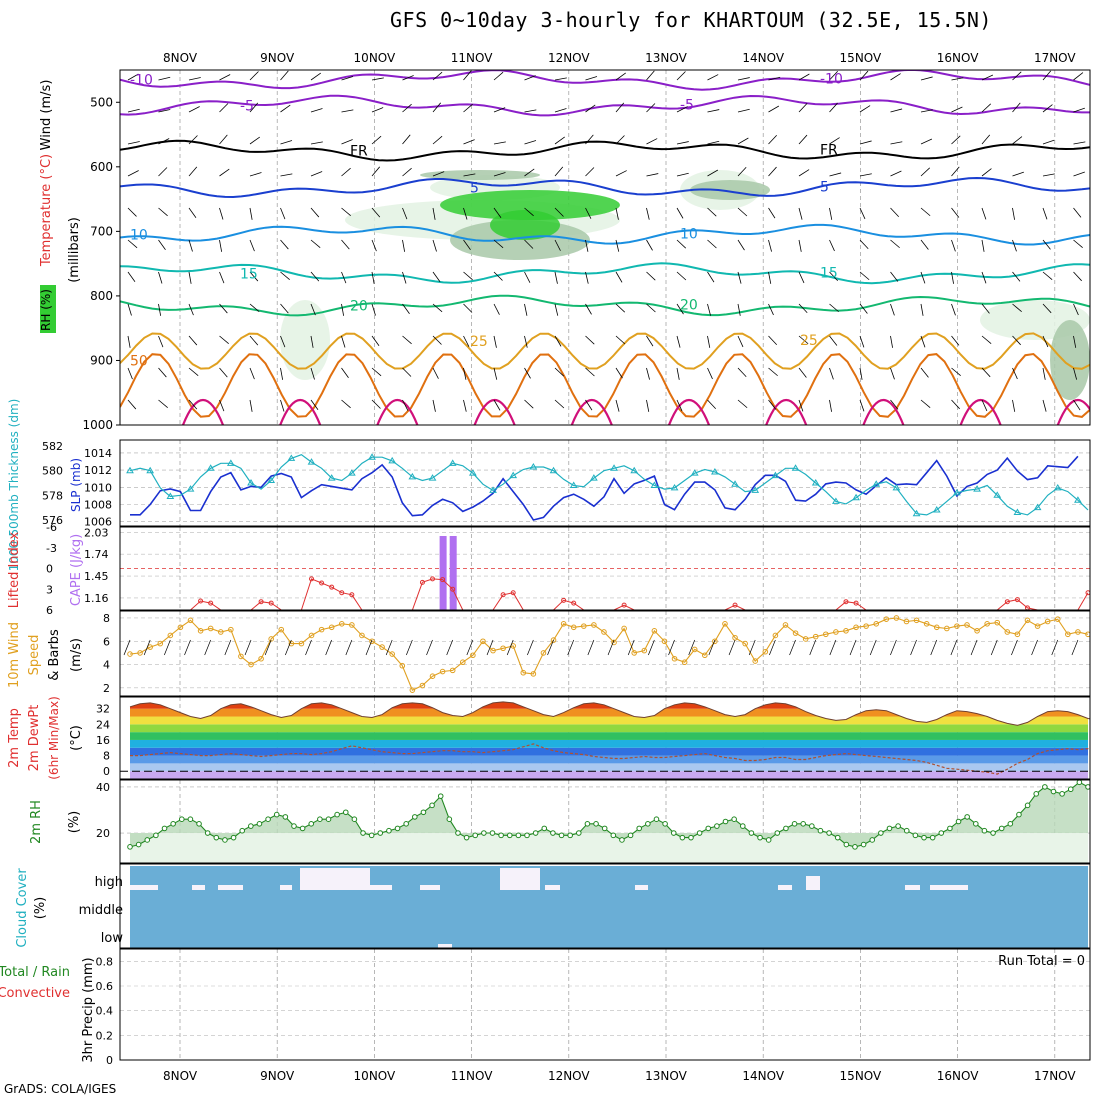 The image size is (1100, 1100). I want to click on isotherm--10, so click(605, 80).